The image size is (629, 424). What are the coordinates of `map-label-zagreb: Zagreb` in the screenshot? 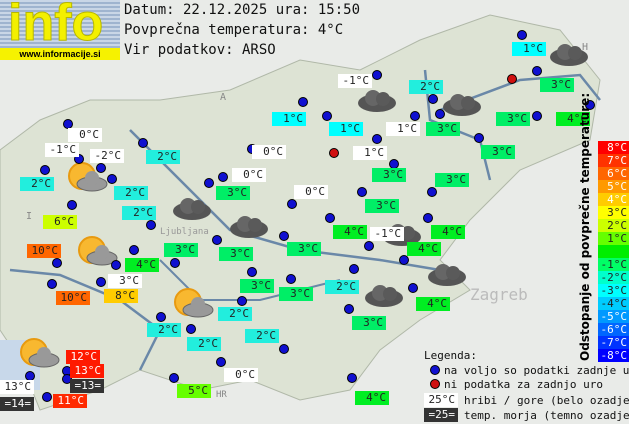 It's located at (499, 294).